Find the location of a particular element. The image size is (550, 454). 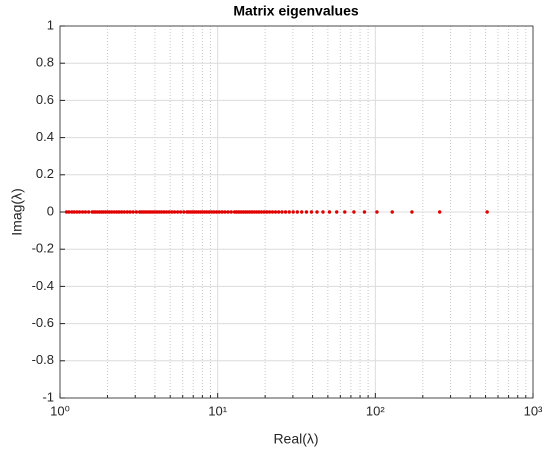

x-tick-label: 10² is located at coordinates (375, 410).